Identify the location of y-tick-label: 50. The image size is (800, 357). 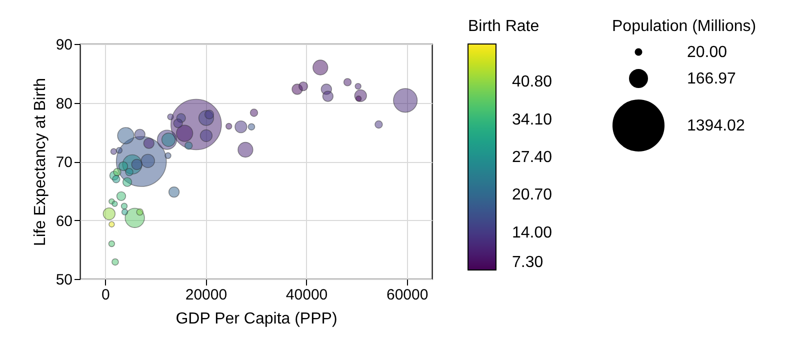
(64, 280).